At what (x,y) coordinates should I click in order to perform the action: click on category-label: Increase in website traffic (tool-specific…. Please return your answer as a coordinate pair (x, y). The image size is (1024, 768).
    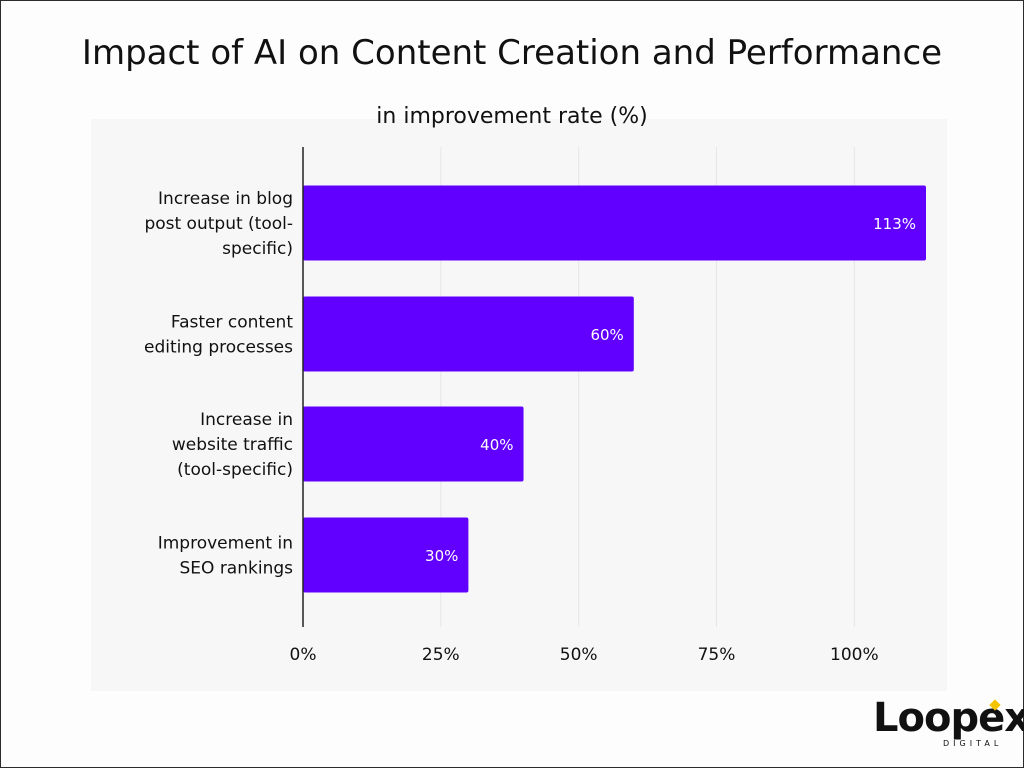
    Looking at the image, I should click on (232, 445).